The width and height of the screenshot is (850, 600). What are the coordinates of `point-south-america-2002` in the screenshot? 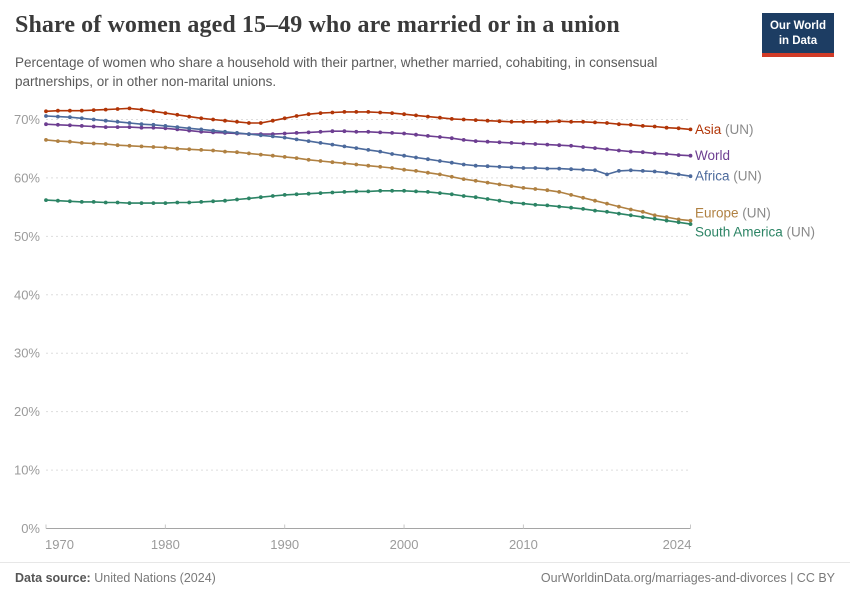 It's located at (428, 192).